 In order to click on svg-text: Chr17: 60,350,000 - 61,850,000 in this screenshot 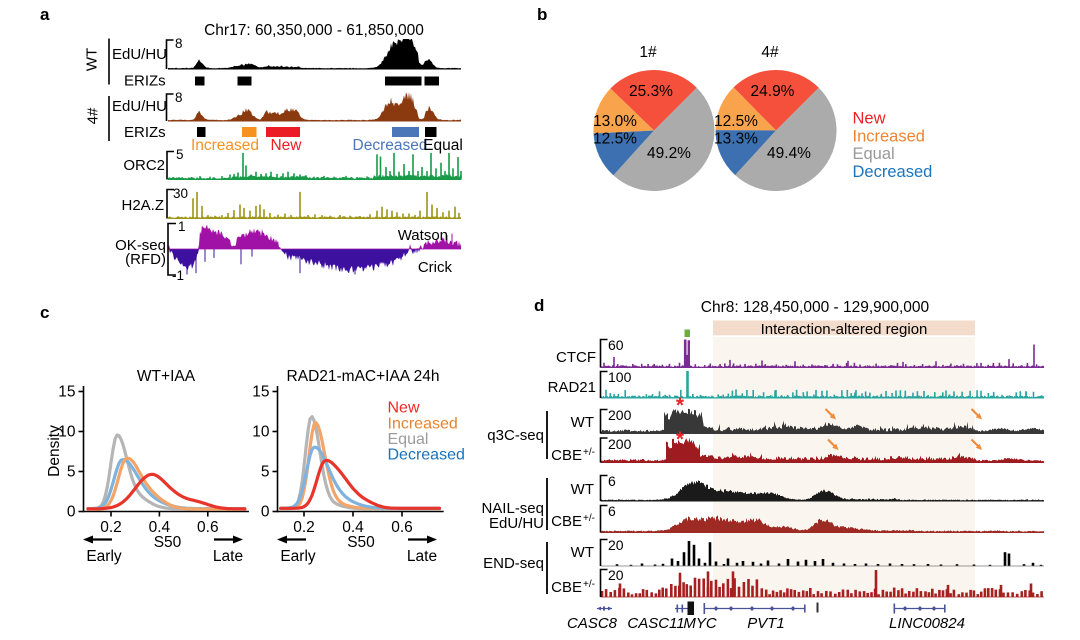, I will do `click(314, 30)`.